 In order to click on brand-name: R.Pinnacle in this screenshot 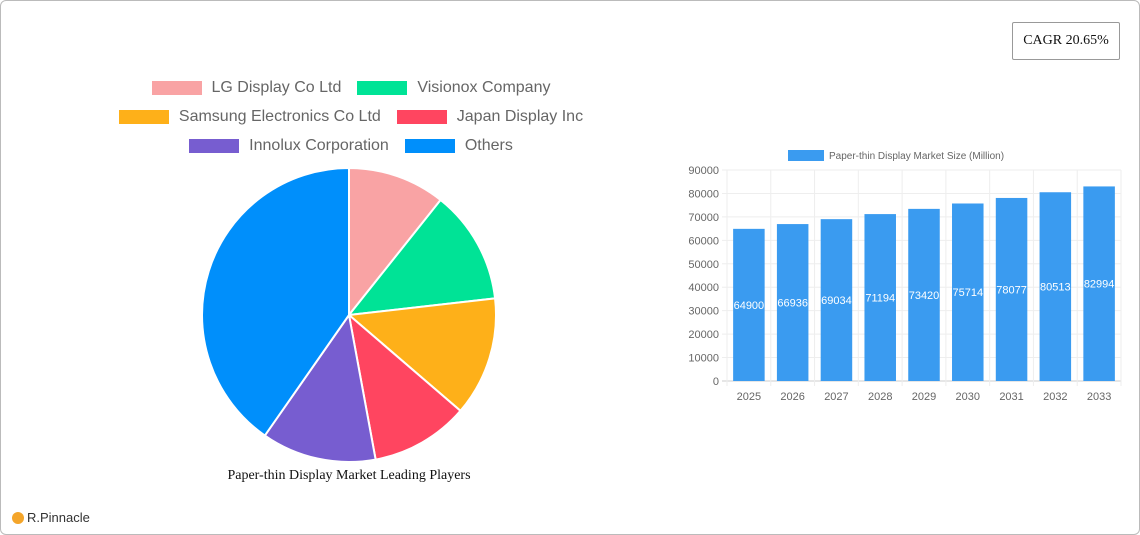, I will do `click(58, 517)`.